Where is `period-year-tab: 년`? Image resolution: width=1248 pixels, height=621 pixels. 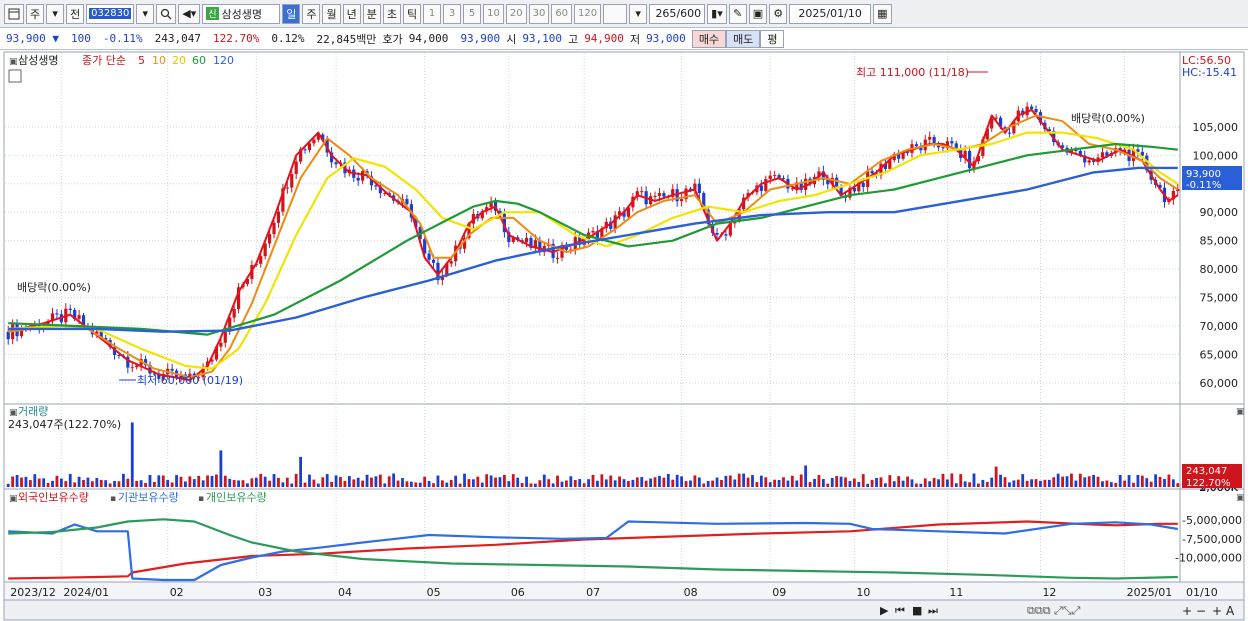 period-year-tab: 년 is located at coordinates (351, 13).